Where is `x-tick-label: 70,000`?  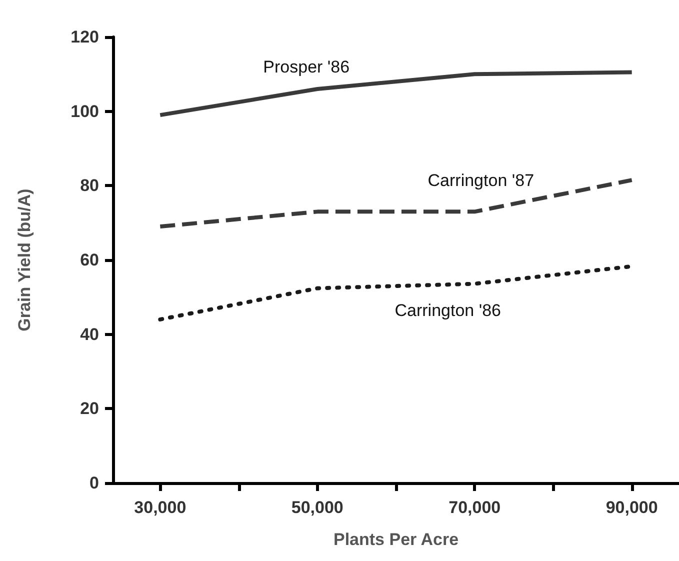 x-tick-label: 70,000 is located at coordinates (474, 507).